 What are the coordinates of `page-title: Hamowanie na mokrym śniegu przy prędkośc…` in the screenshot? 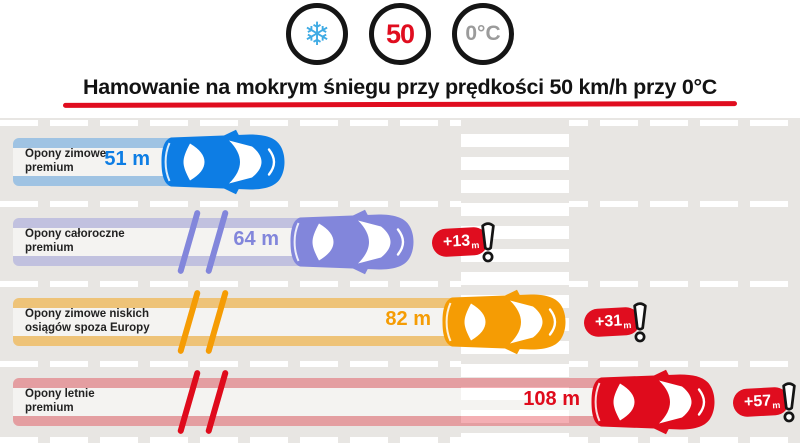 It's located at (400, 87).